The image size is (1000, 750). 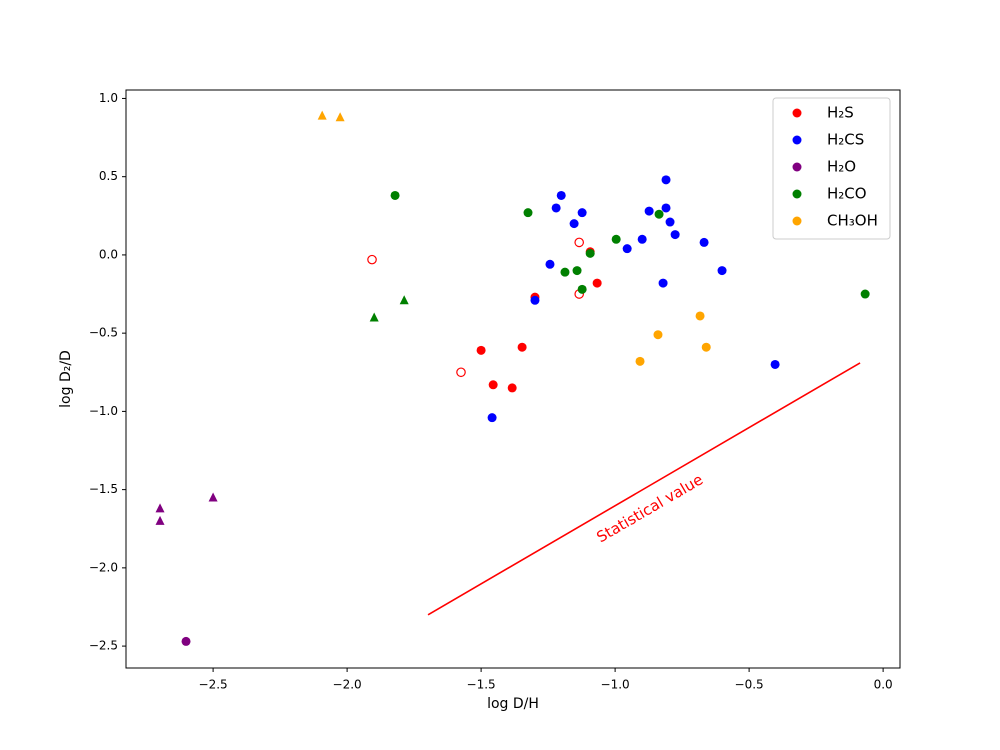 What do you see at coordinates (847, 194) in the screenshot?
I see `legend-label: H₂CO` at bounding box center [847, 194].